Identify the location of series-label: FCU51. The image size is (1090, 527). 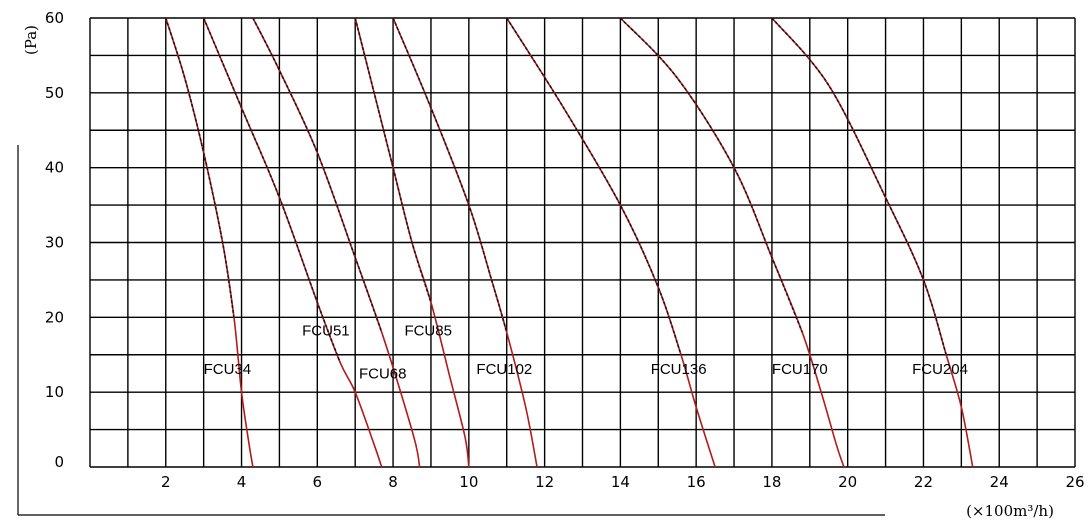
(326, 330).